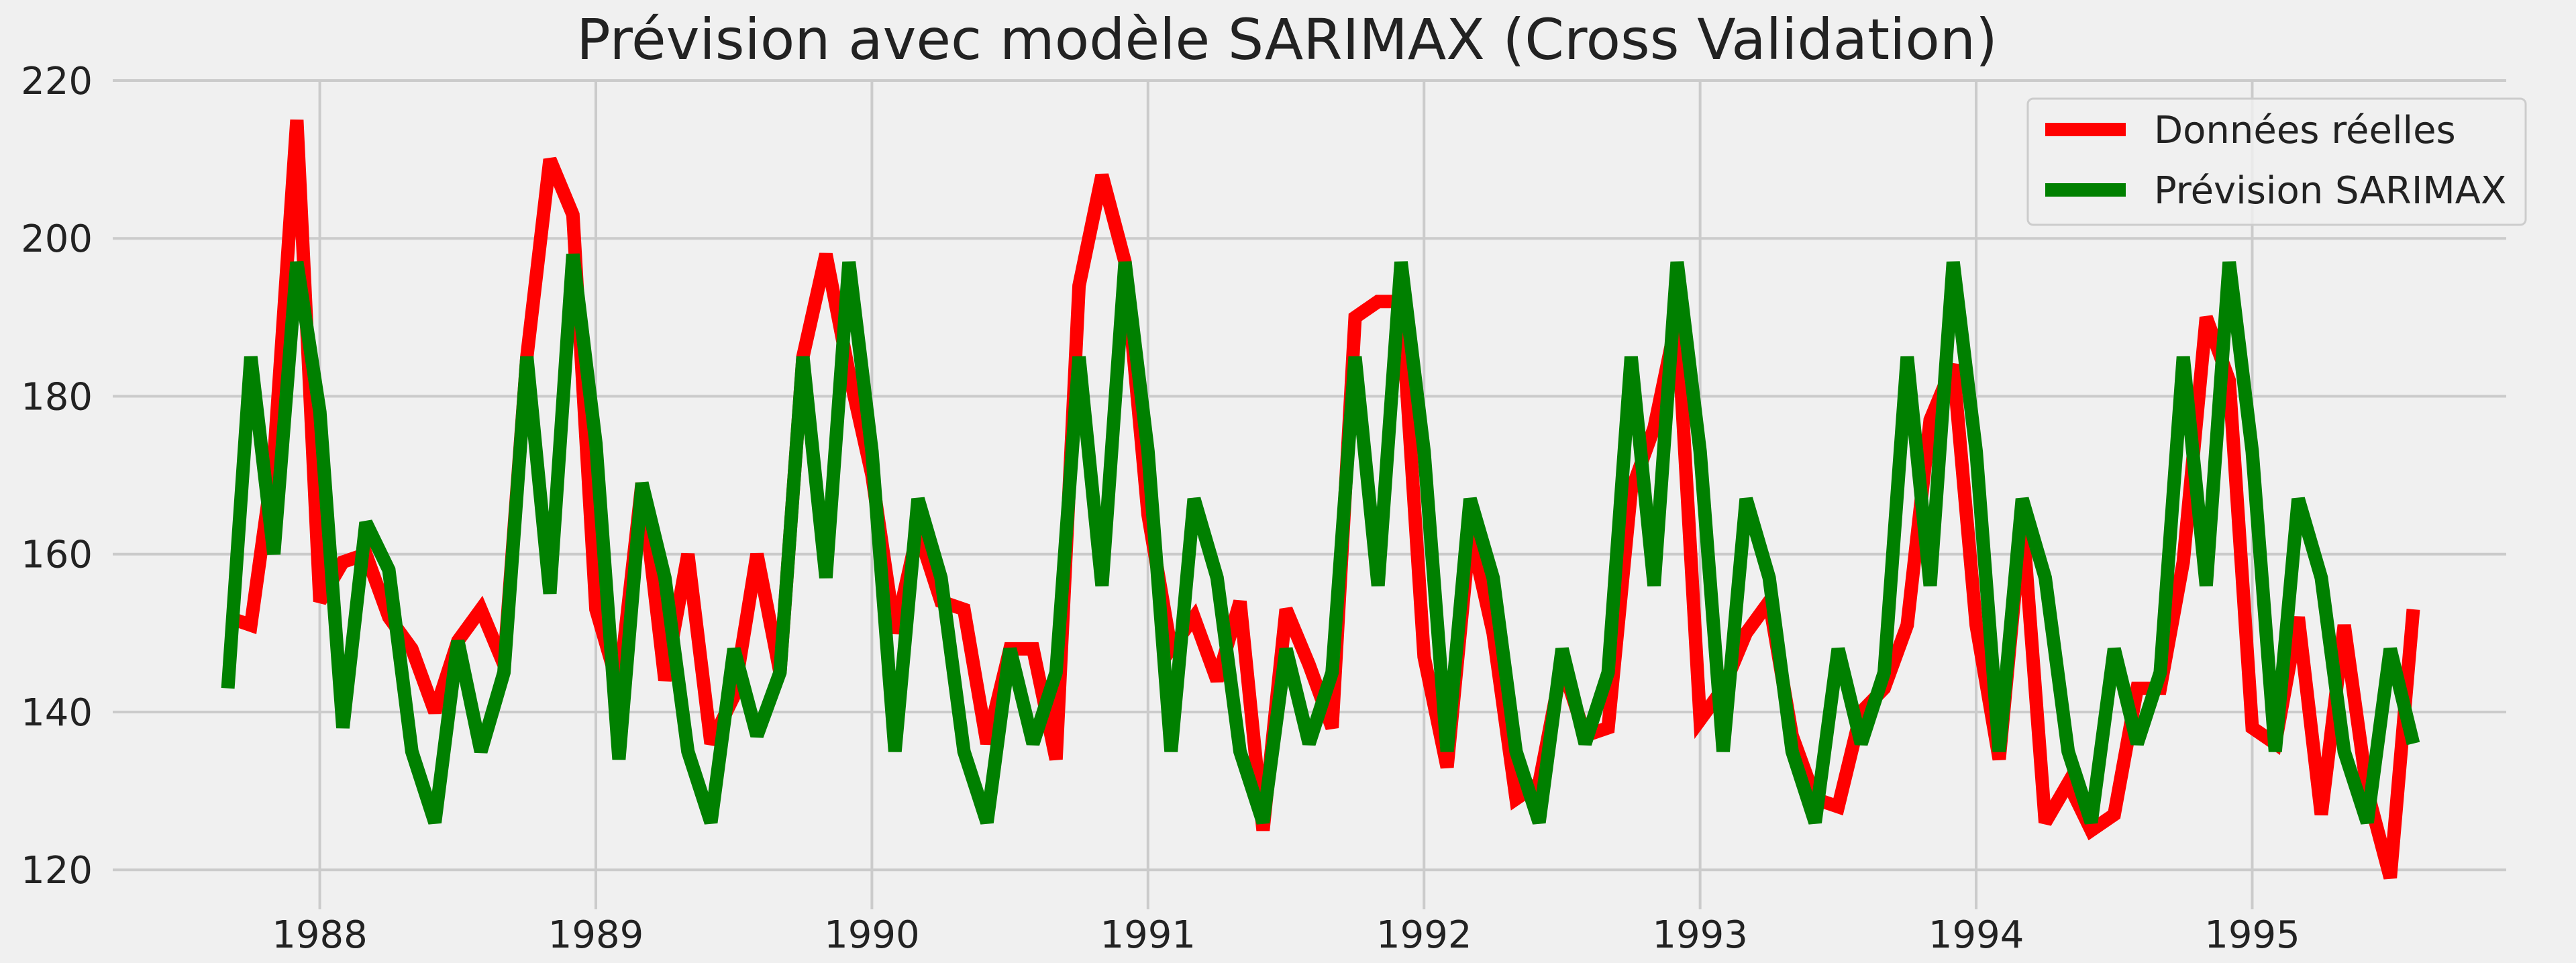 This screenshot has width=2576, height=963. I want to click on legend-box, so click(2276, 161).